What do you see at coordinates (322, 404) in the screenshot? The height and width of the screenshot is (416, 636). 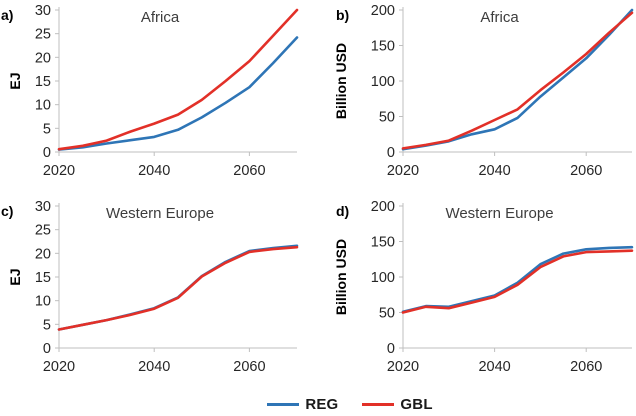 I see `legend-label-reg: REG` at bounding box center [322, 404].